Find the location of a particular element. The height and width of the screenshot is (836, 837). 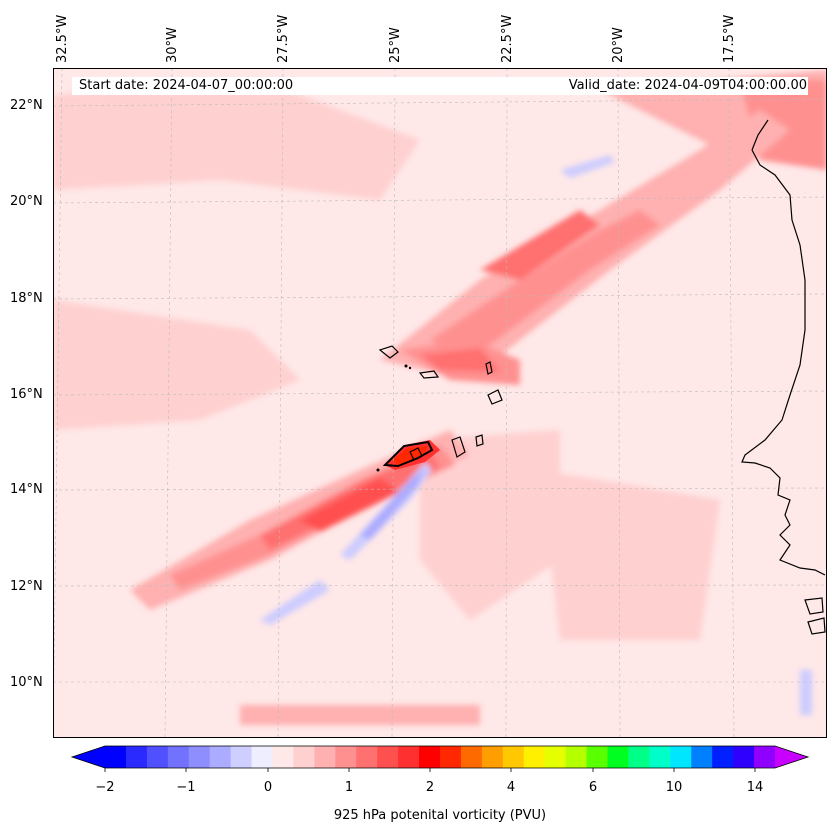

latitude-label: 14°N is located at coordinates (26, 489).